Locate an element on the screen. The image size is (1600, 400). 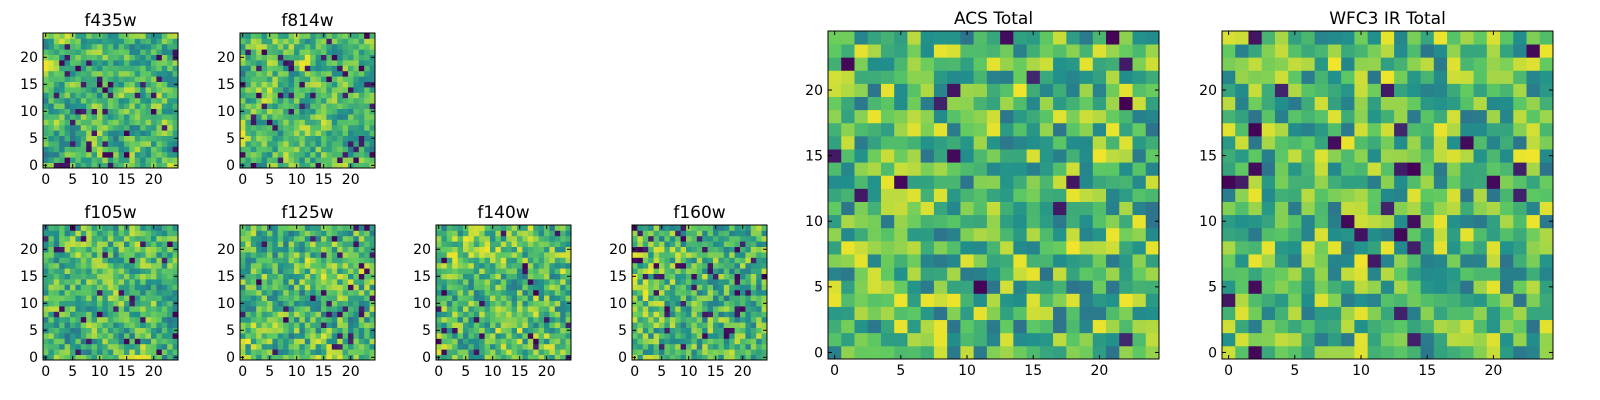
y-tick-label: 10 is located at coordinates (618, 304).